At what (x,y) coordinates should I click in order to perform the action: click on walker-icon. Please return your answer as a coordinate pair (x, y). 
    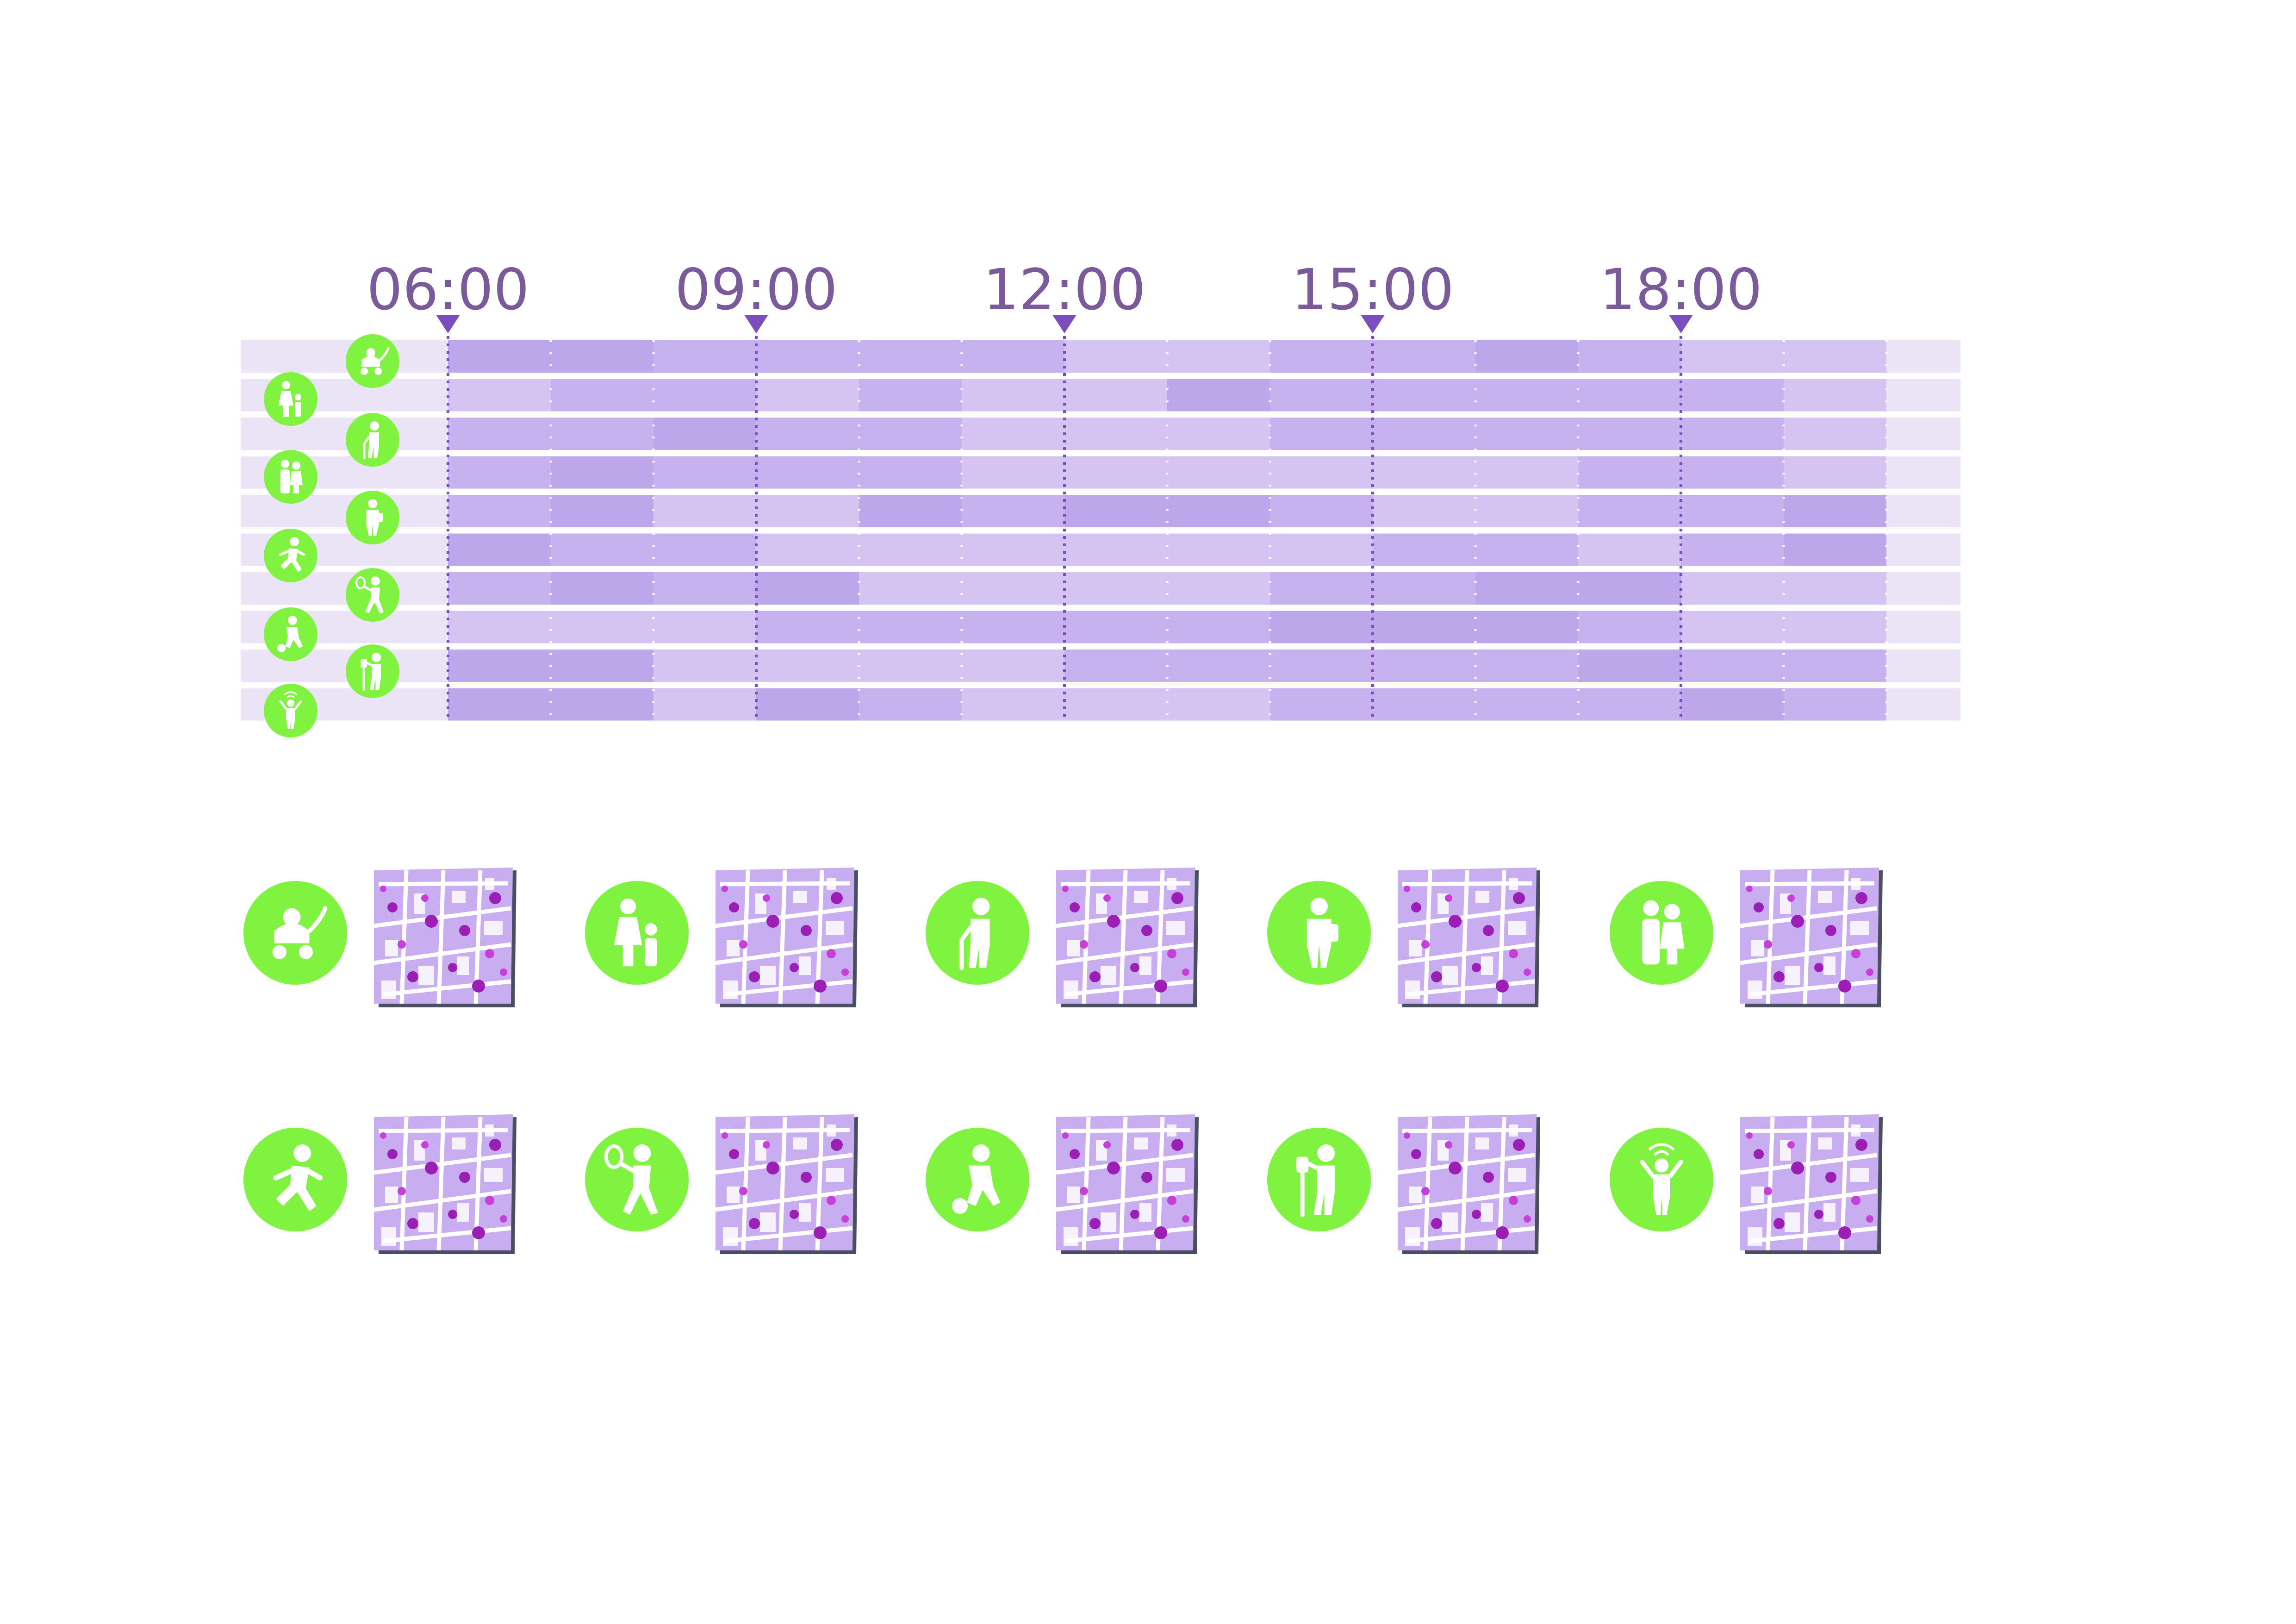
    Looking at the image, I should click on (372, 517).